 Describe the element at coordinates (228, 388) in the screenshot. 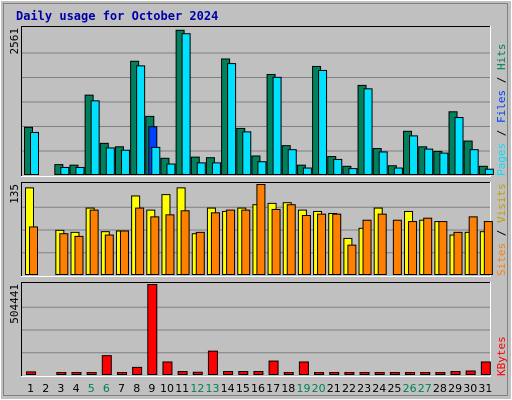

I see `x-tick-day-14: 14` at that location.